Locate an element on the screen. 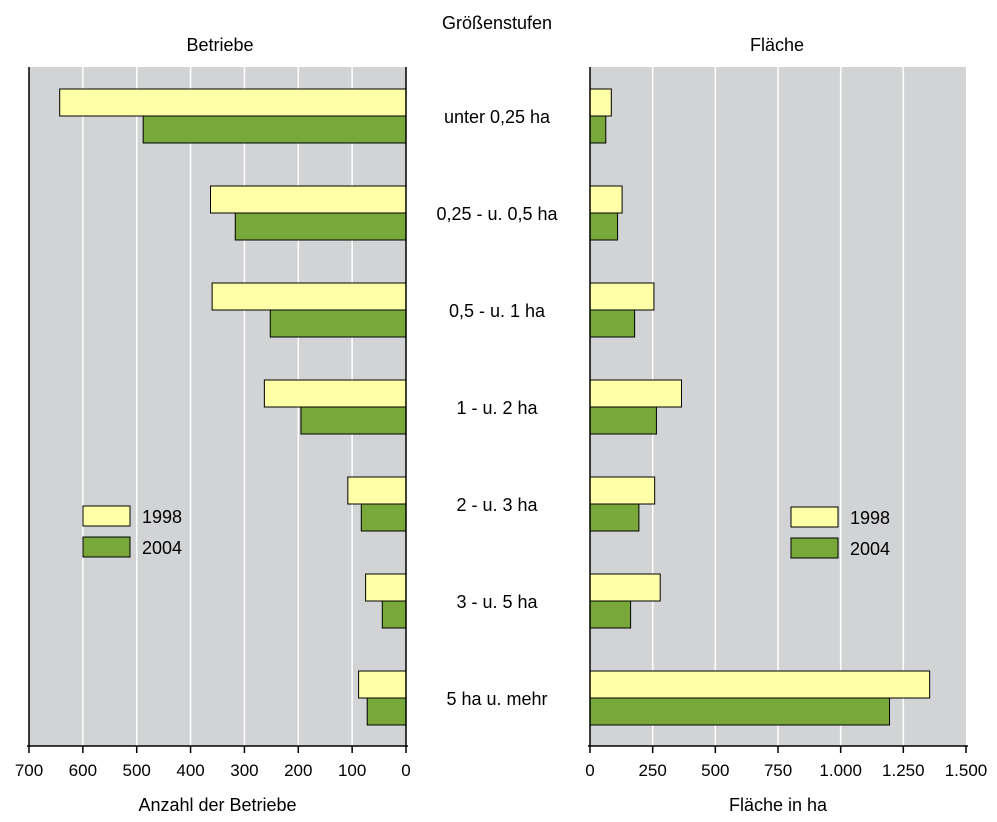 Image resolution: width=997 pixels, height=822 pixels. category-label: 3 - u. 5 ha is located at coordinates (497, 602).